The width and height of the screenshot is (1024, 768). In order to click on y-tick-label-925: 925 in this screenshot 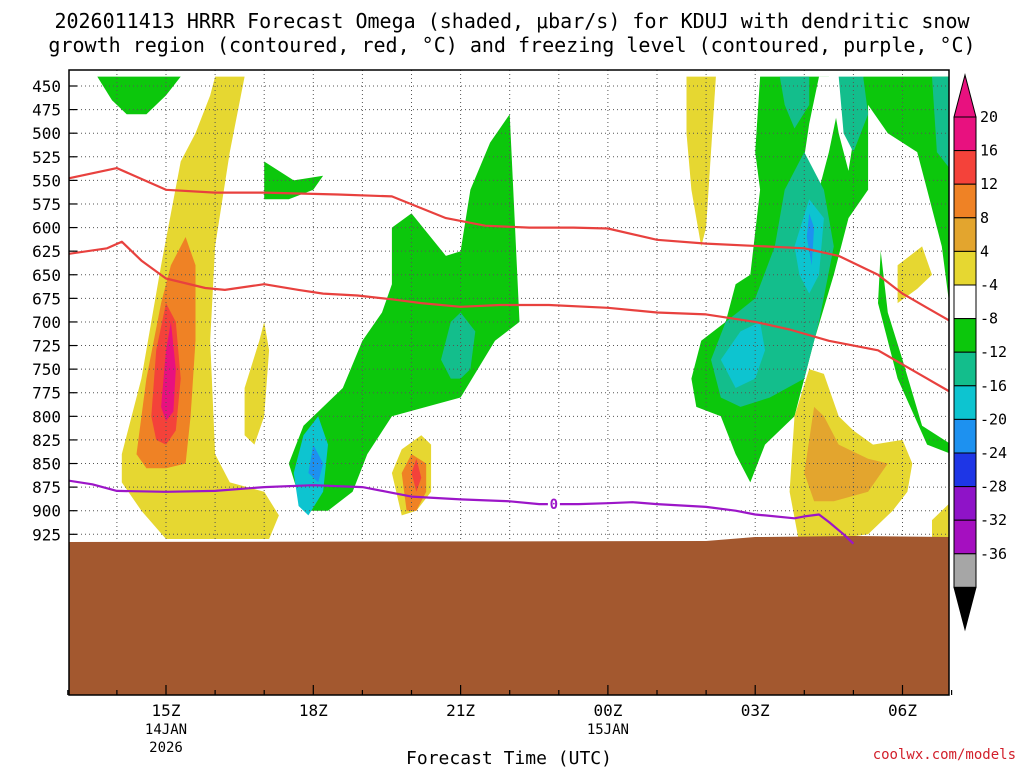, I will do `click(46, 534)`.